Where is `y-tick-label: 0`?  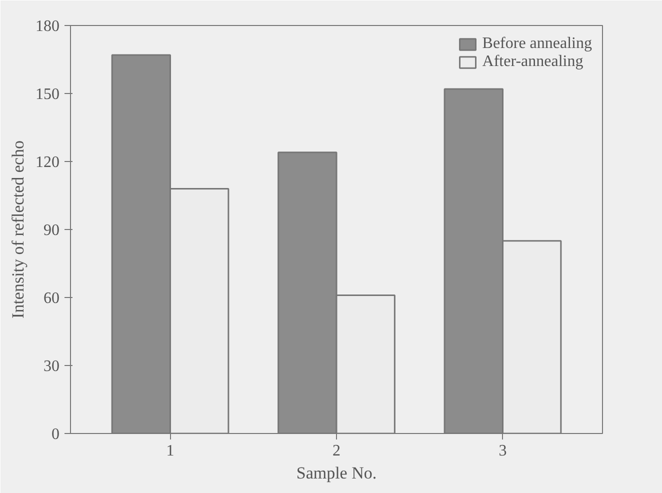
y-tick-label: 0 is located at coordinates (56, 434).